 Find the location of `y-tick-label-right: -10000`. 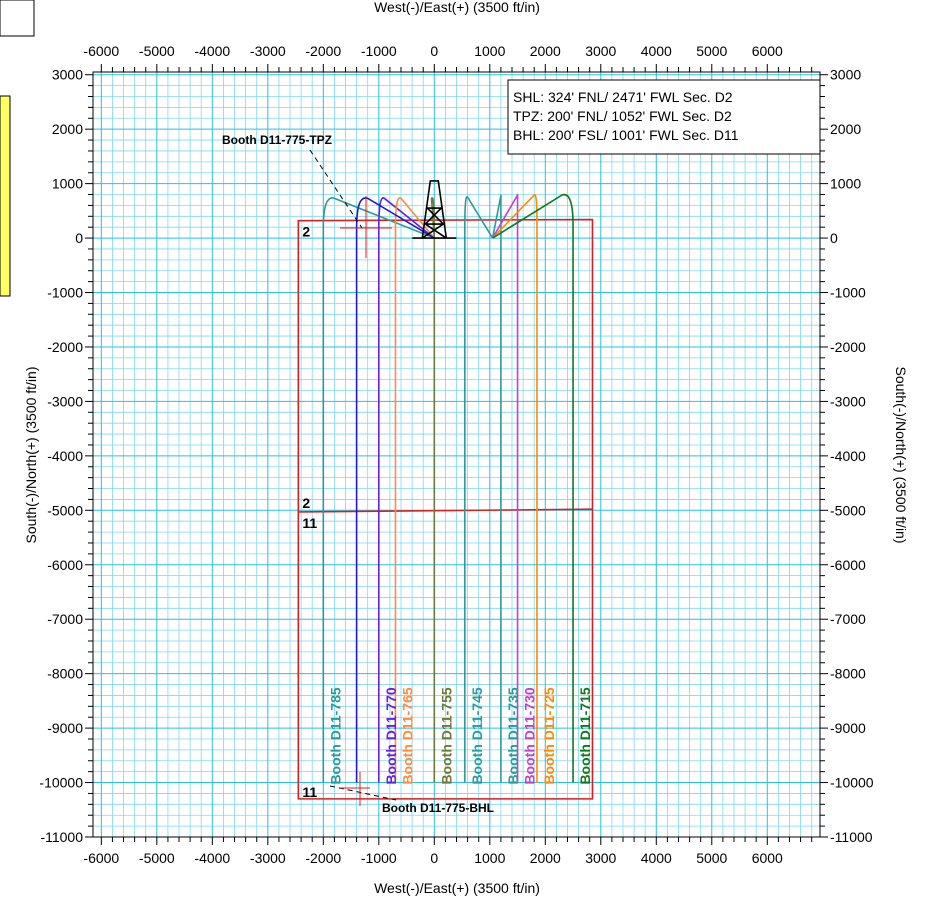

y-tick-label-right: -10000 is located at coordinates (852, 783).